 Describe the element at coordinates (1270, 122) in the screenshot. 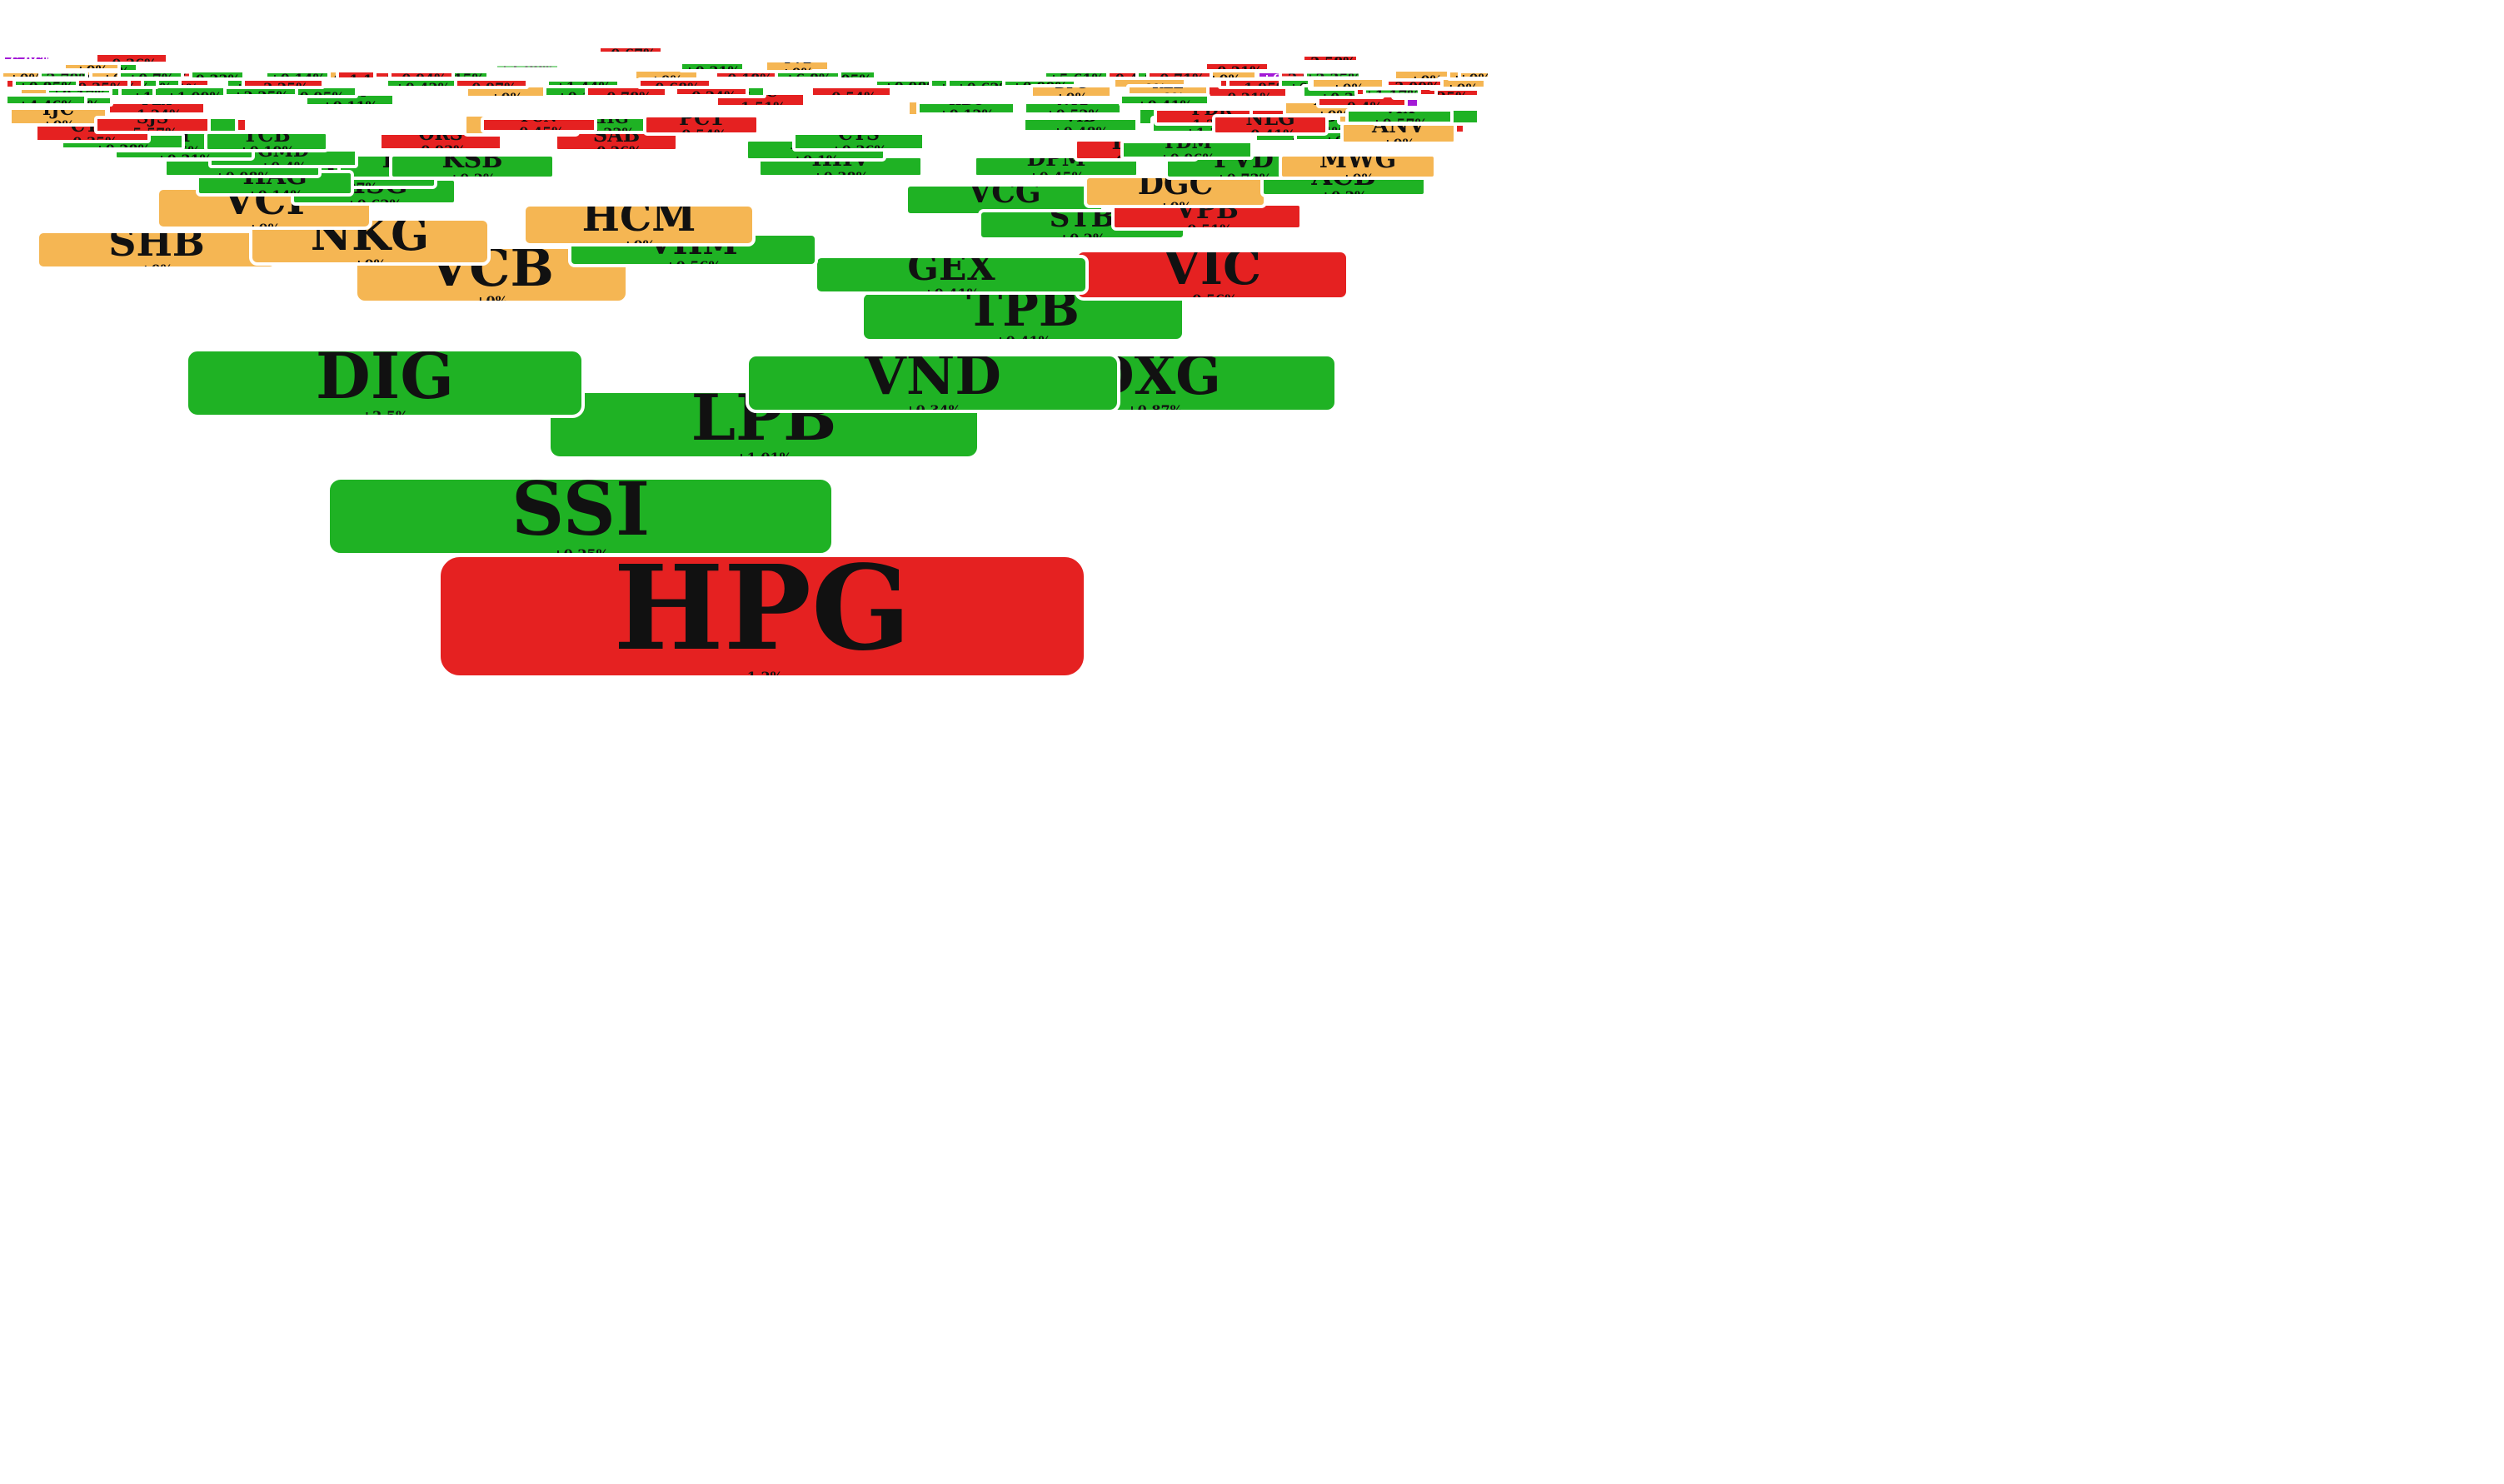

I see `stock-symbol: NLG` at that location.